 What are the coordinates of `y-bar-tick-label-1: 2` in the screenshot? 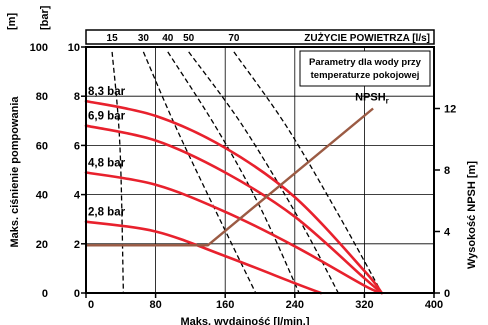 It's located at (77, 245).